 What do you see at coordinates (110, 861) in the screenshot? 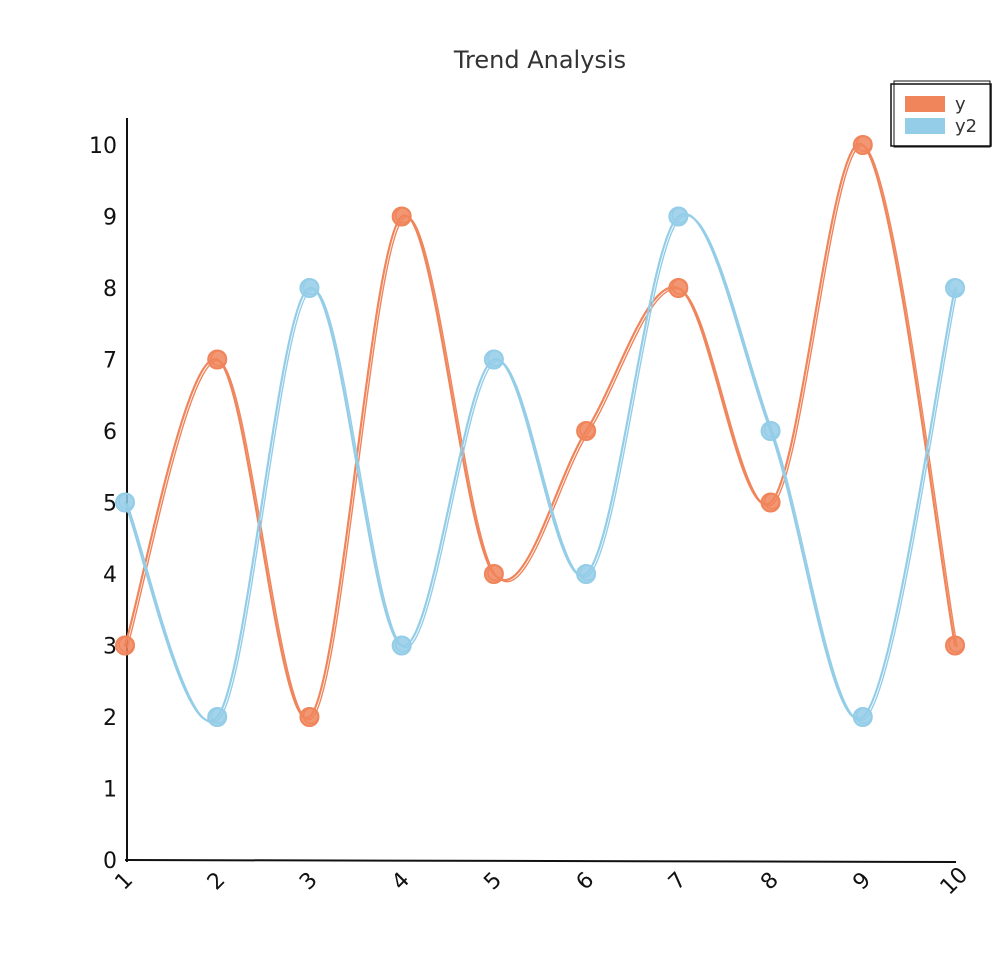
I see `y-tick-label: 0` at bounding box center [110, 861].